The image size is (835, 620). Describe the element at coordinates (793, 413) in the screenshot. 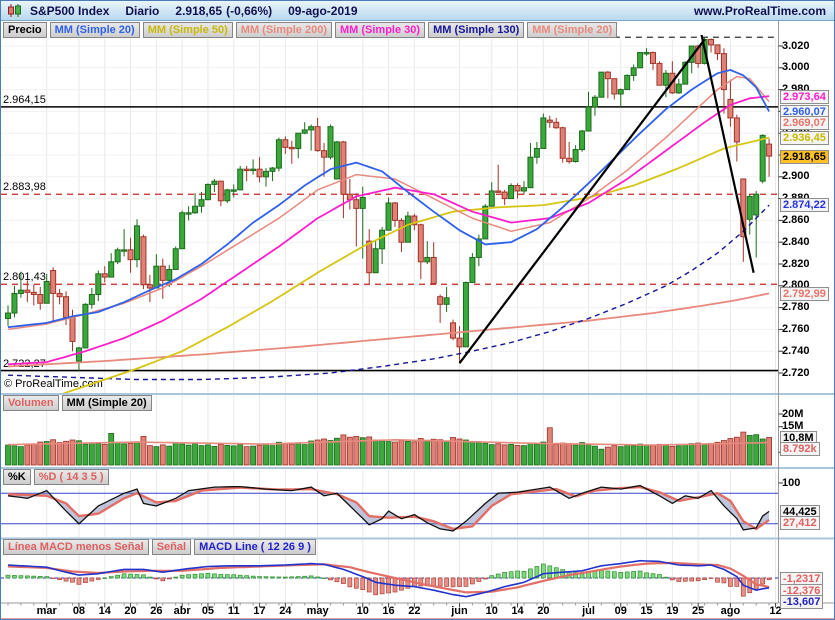

I see `volume-axis-tick-0: 20M` at that location.